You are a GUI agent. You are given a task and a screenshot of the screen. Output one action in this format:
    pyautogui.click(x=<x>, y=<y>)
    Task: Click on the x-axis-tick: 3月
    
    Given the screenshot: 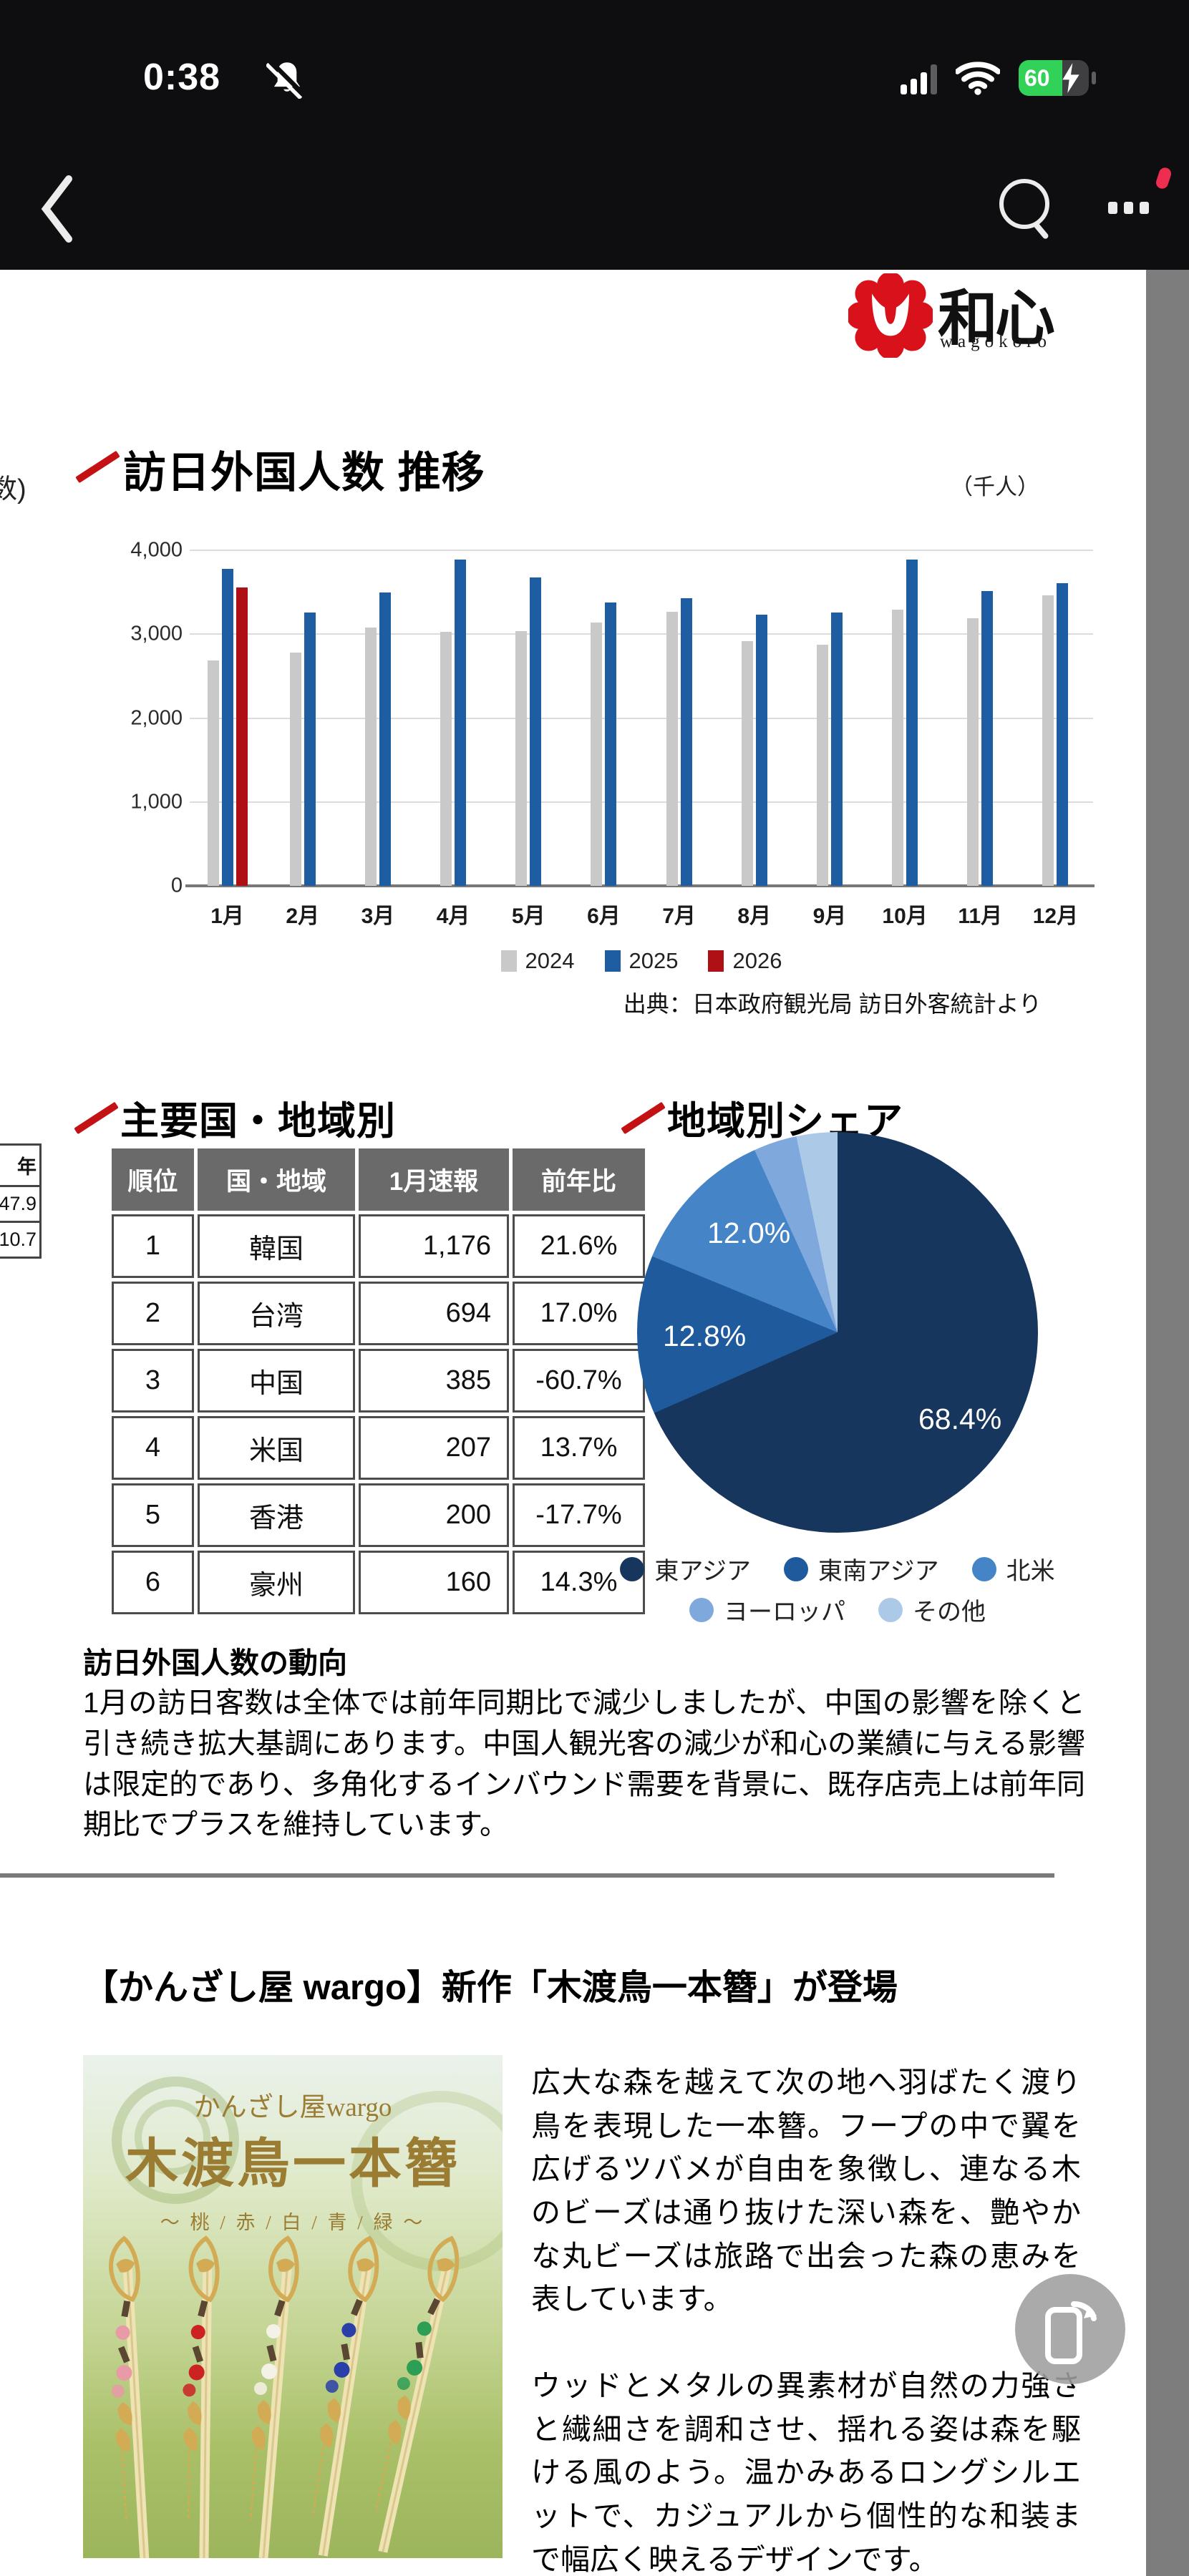 What is the action you would take?
    pyautogui.click(x=378, y=916)
    